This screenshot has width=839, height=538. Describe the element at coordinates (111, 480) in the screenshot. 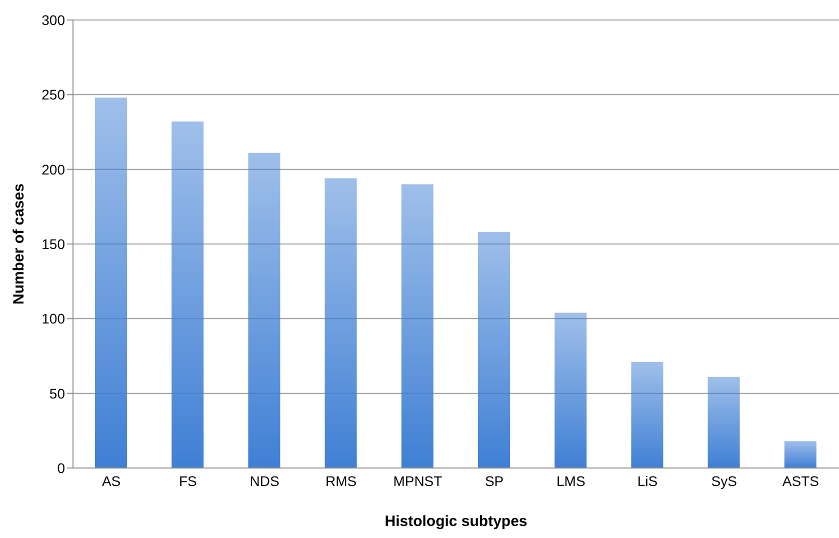

I see `x-tick-label: AS` at that location.